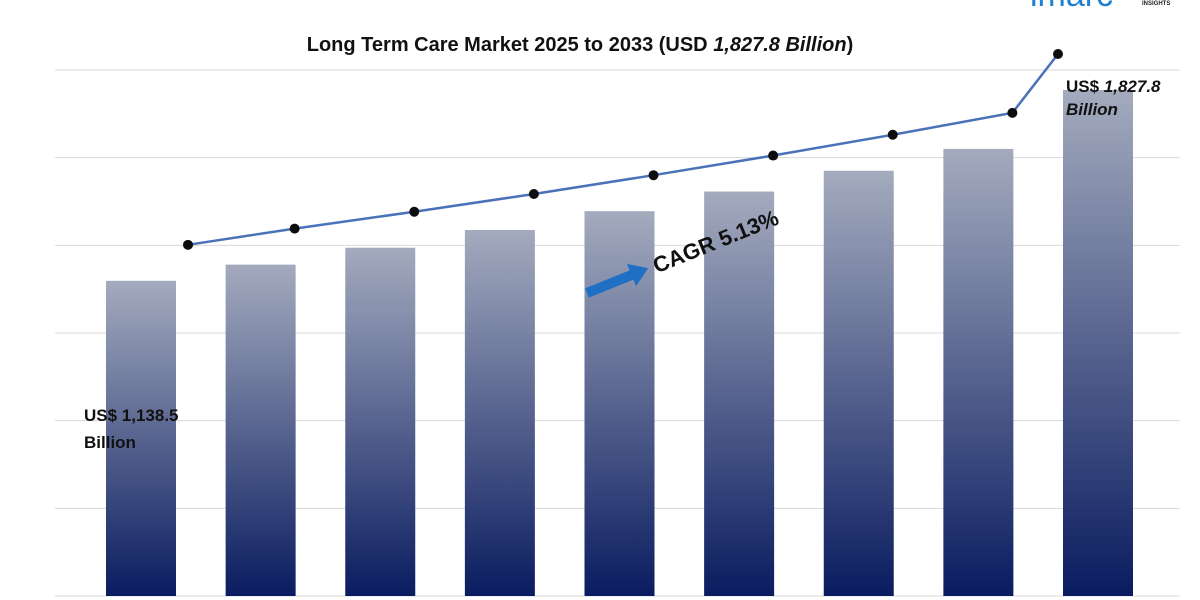 This screenshot has height=600, width=1200. I want to click on bar-2031, so click(858, 383).